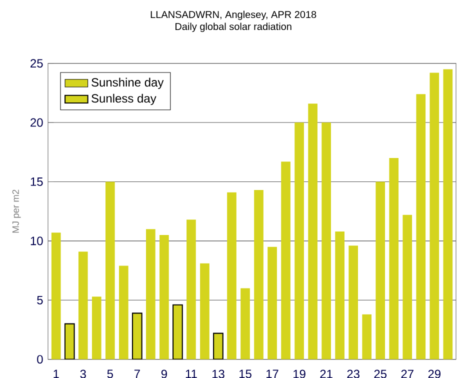 This screenshot has width=467, height=378. I want to click on x-tick-label: 13, so click(218, 374).